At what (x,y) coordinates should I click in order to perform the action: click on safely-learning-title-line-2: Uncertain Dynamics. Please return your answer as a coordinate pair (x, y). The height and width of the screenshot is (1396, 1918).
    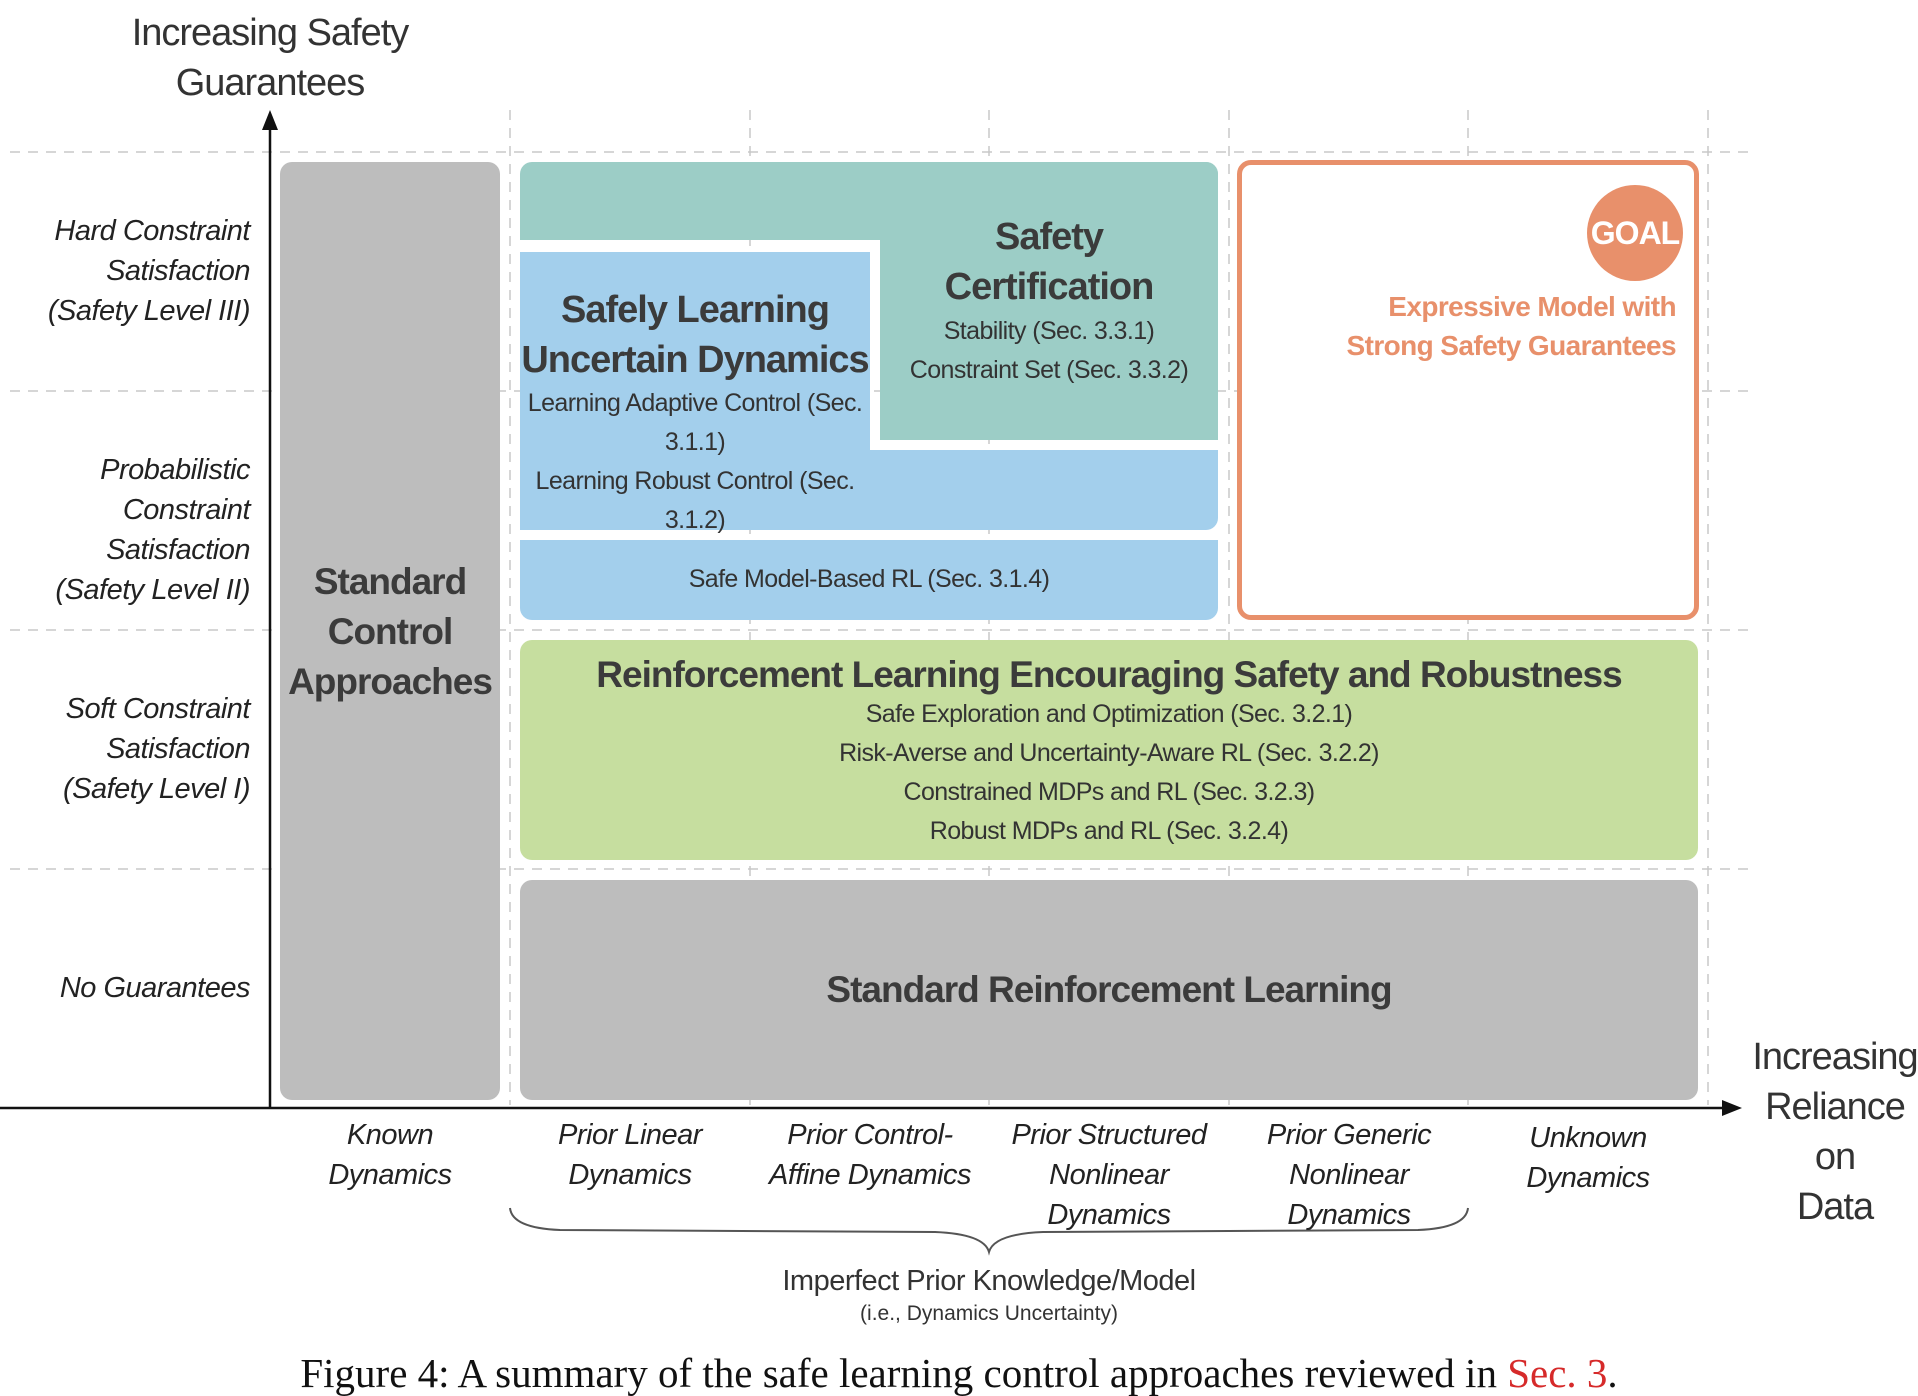
    Looking at the image, I should click on (695, 360).